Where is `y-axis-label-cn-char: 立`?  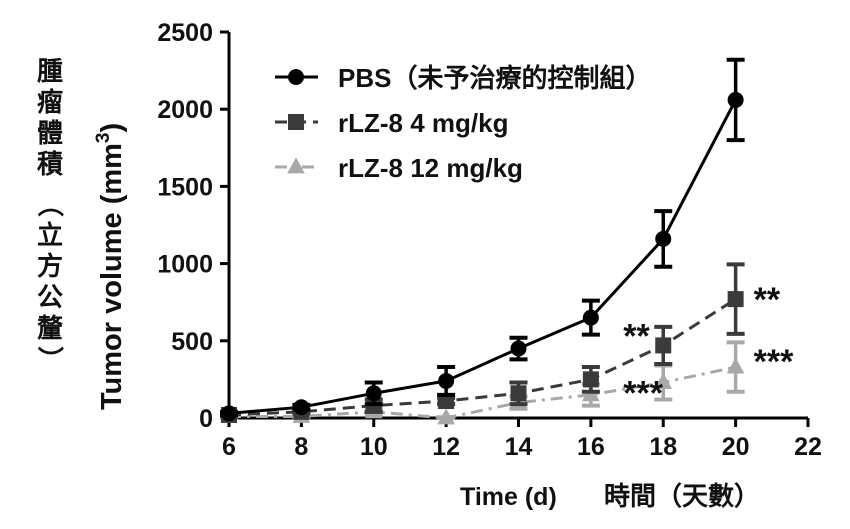 y-axis-label-cn-char: 立 is located at coordinates (50, 235).